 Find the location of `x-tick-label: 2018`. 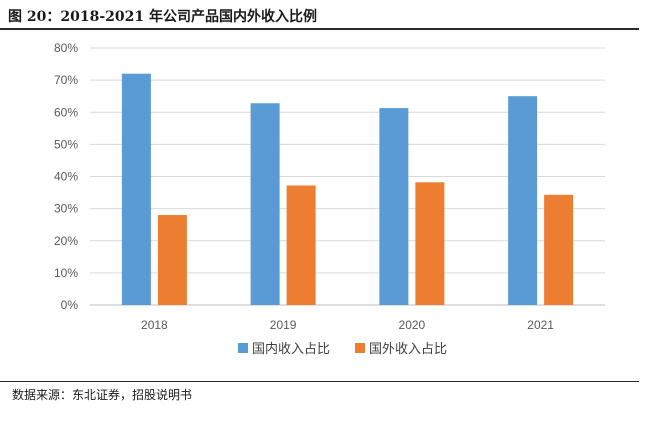

x-tick-label: 2018 is located at coordinates (154, 325).